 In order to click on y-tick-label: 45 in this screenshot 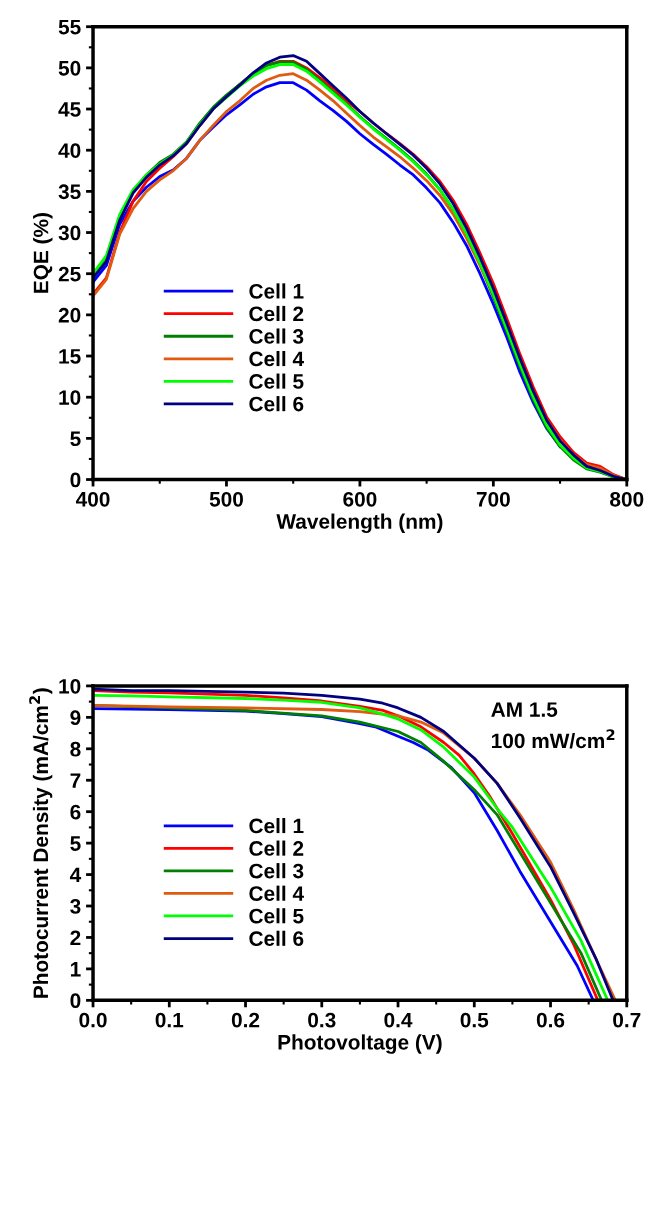, I will do `click(69, 109)`.